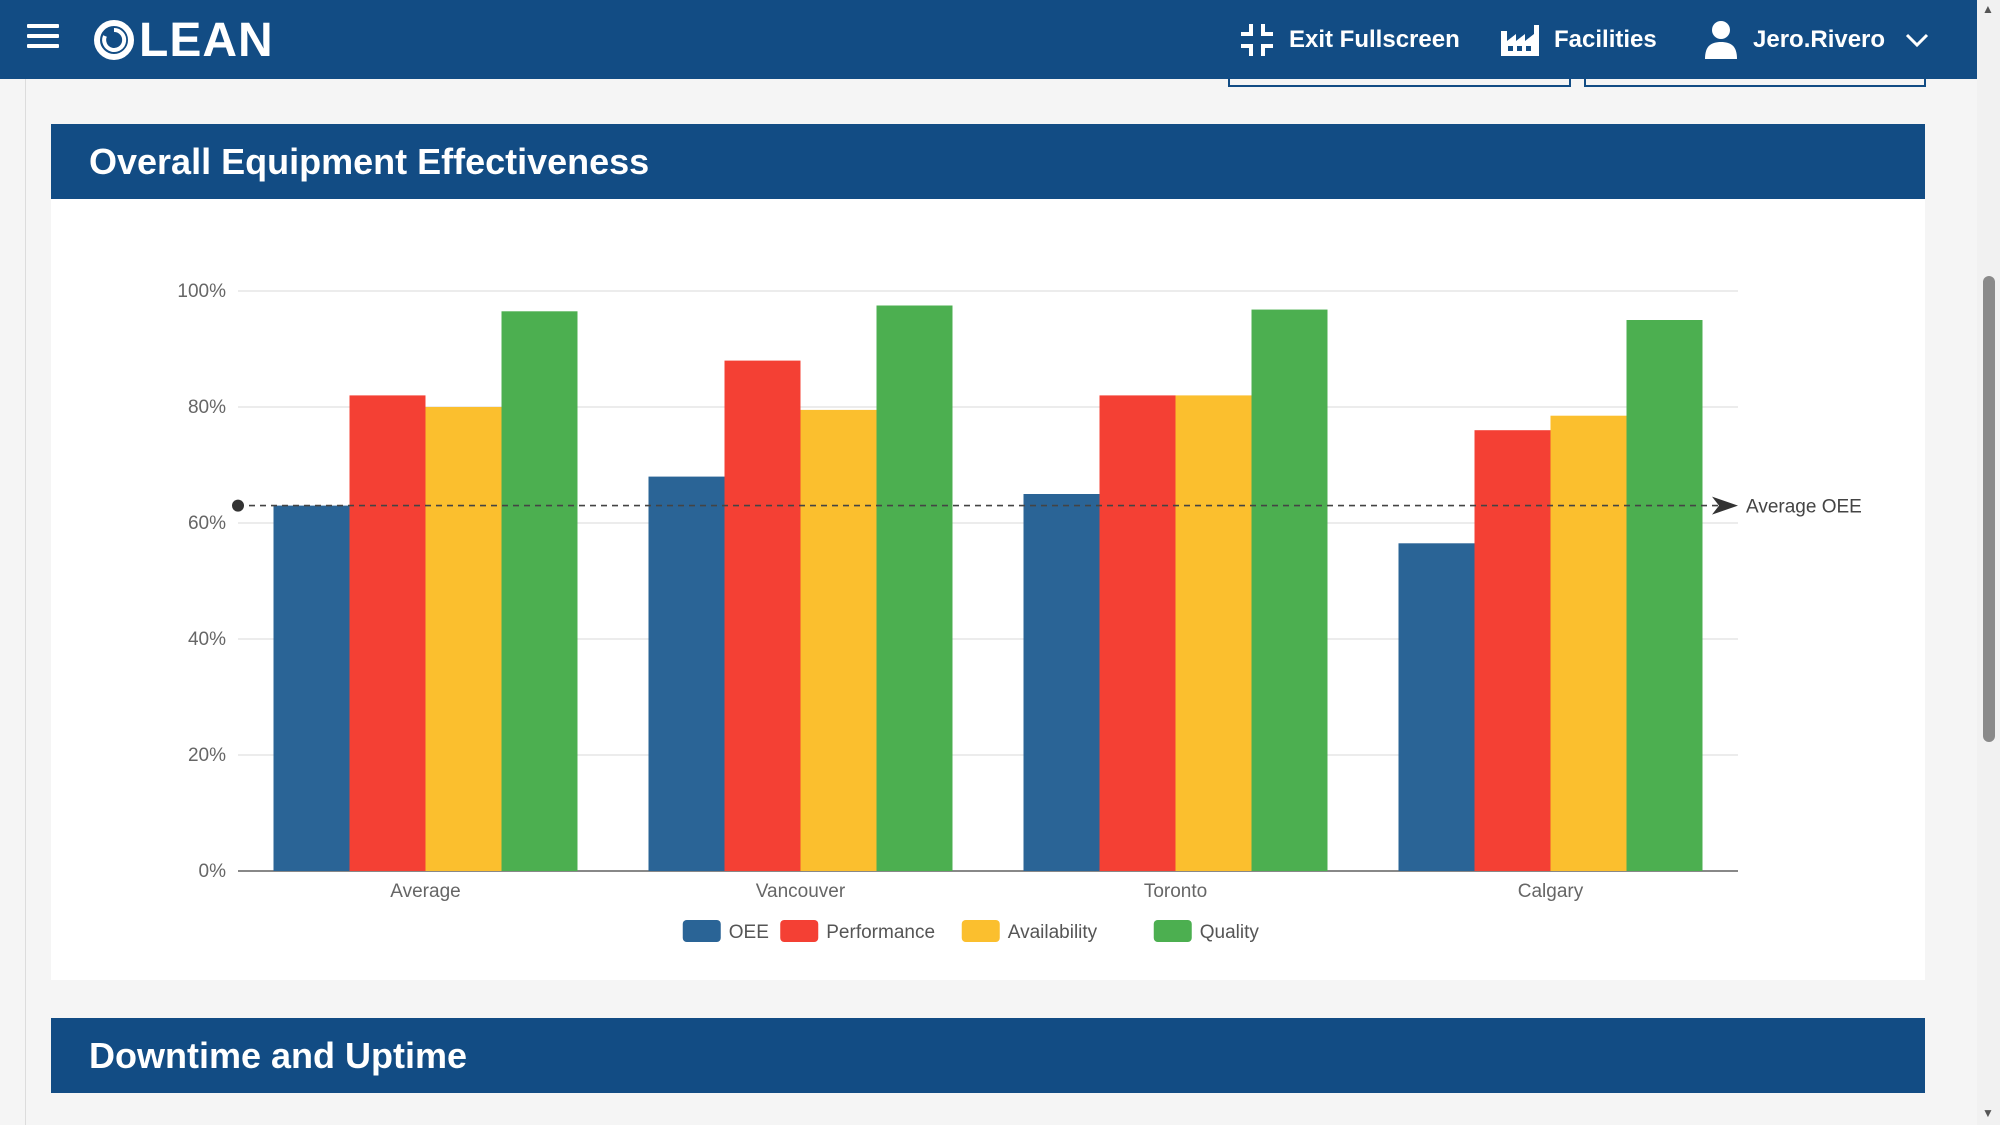  Describe the element at coordinates (1988, 9) in the screenshot. I see `scroll-up-arrow-icon: ▲` at that location.